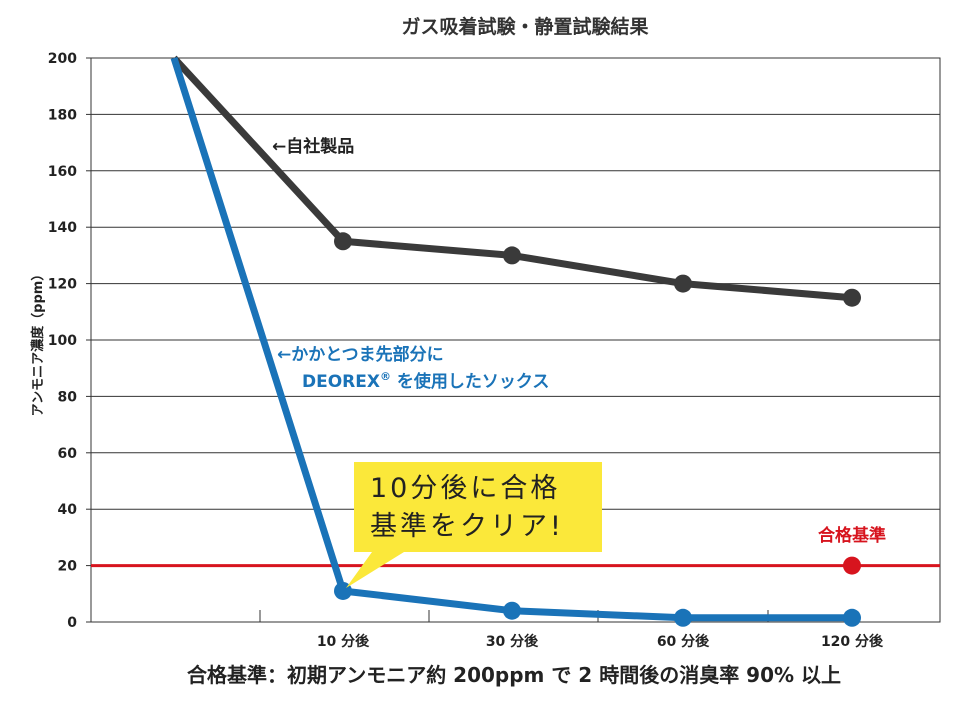 The image size is (980, 703). I want to click on y-tick-label-40: 40, so click(68, 510).